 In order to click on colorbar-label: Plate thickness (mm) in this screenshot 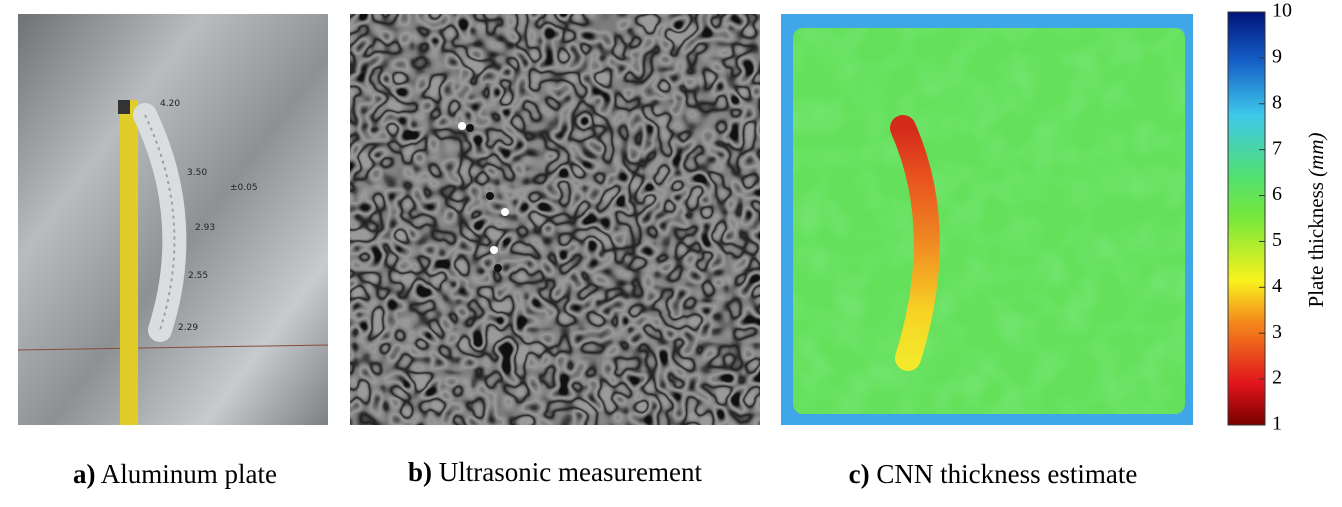, I will do `click(1316, 220)`.